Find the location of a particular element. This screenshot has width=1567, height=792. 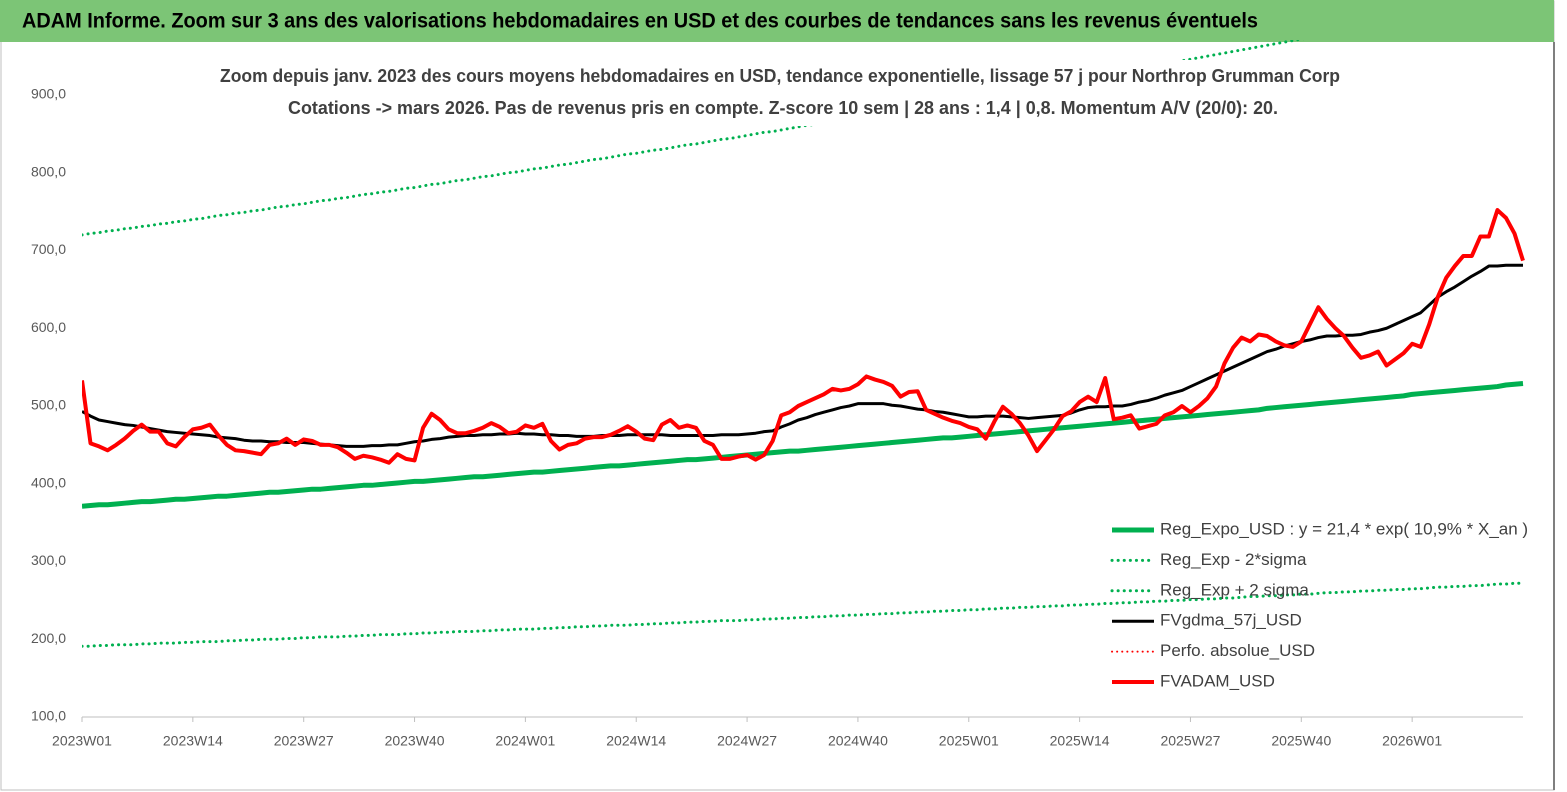

x-tick-label: 2024W40 is located at coordinates (858, 741).